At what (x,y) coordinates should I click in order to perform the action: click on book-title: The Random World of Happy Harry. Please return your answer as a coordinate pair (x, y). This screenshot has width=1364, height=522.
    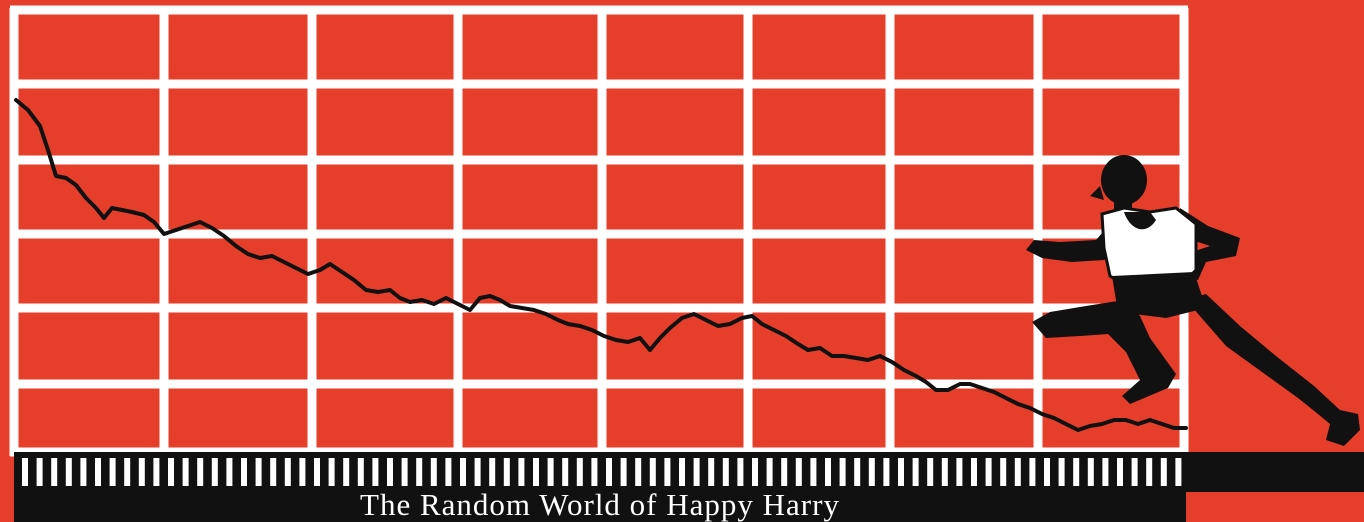
    Looking at the image, I should click on (600, 504).